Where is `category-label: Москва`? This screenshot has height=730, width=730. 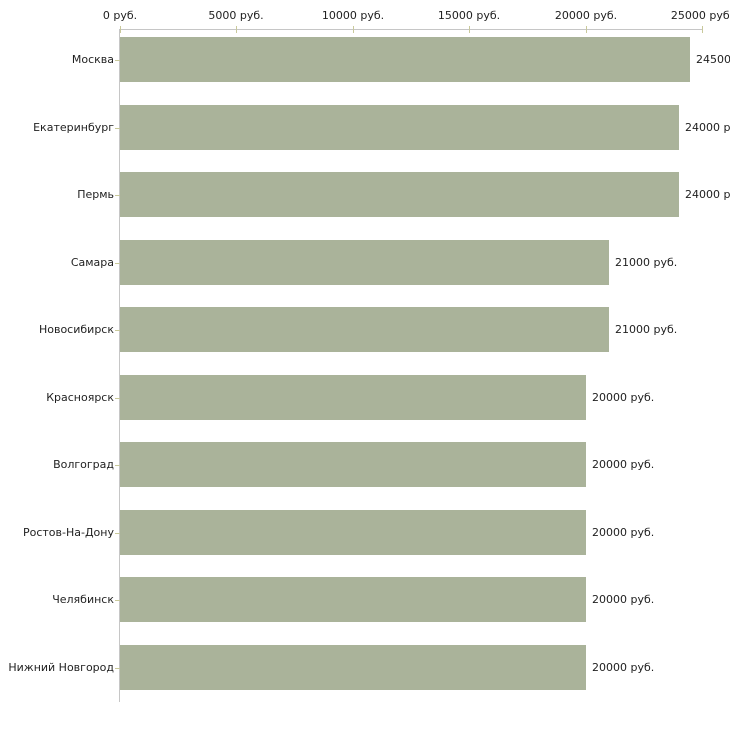
category-label: Москва is located at coordinates (92, 59).